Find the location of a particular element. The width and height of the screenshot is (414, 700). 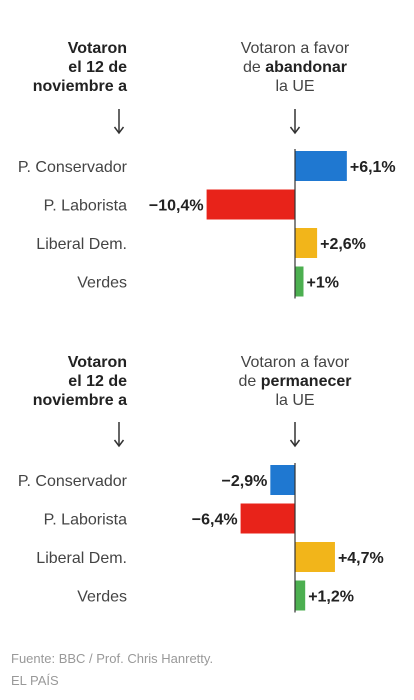

right-header: Votaron a favor de abandonar la UE is located at coordinates (295, 67).